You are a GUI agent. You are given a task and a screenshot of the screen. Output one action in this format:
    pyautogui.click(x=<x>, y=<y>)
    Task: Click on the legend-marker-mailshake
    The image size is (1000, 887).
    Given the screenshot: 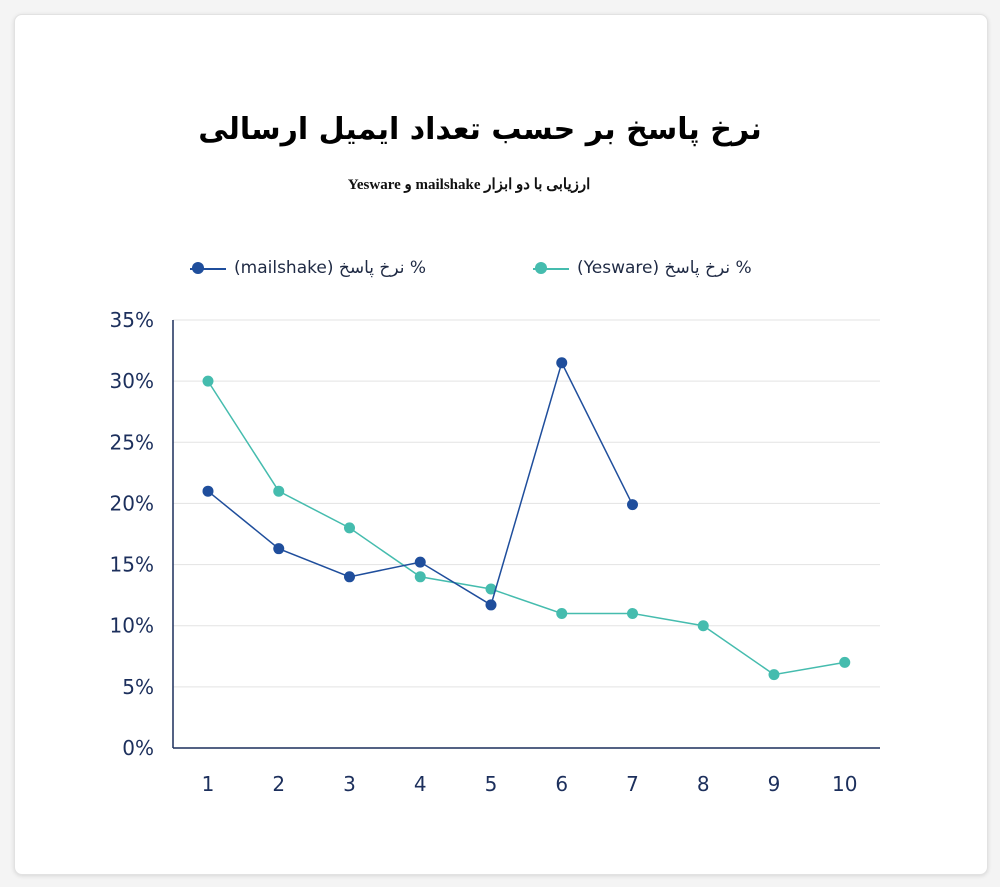 What is the action you would take?
    pyautogui.click(x=208, y=268)
    